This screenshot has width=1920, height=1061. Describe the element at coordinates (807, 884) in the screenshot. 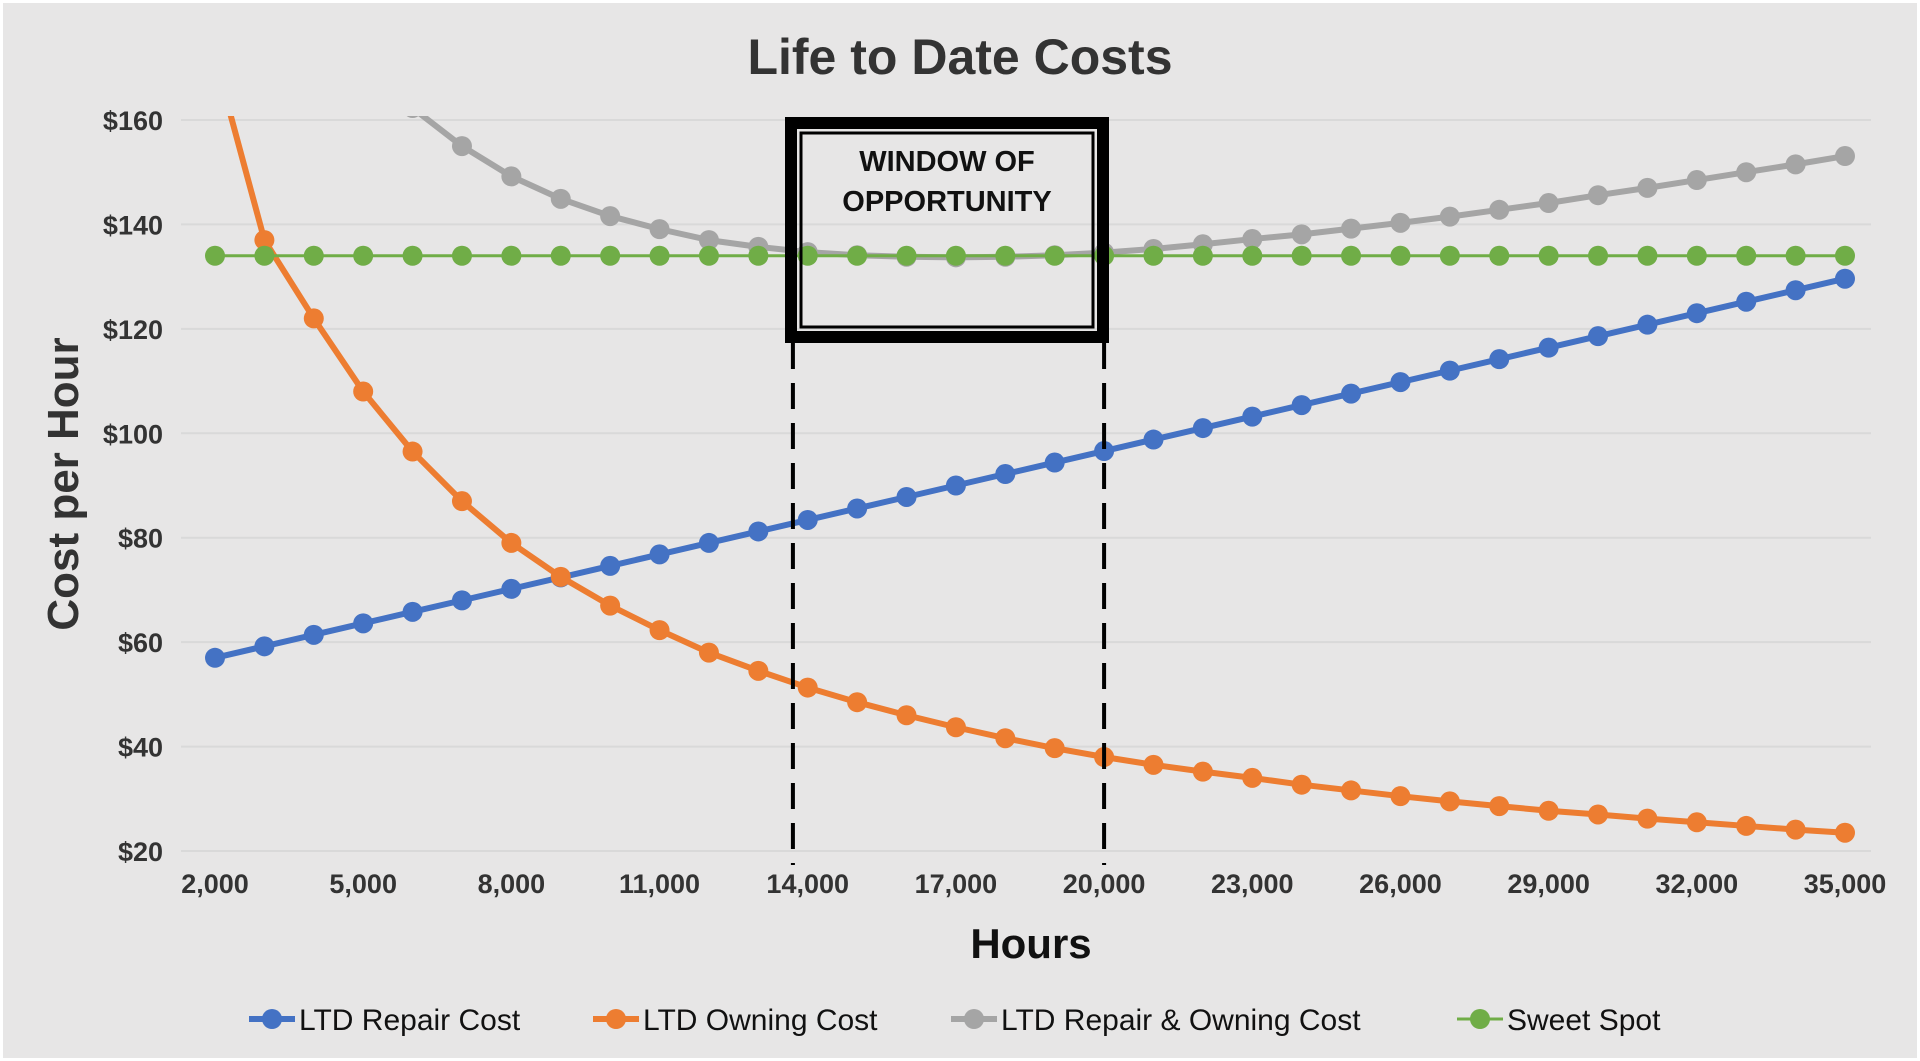

I see `x-tick-label: 14,000` at that location.